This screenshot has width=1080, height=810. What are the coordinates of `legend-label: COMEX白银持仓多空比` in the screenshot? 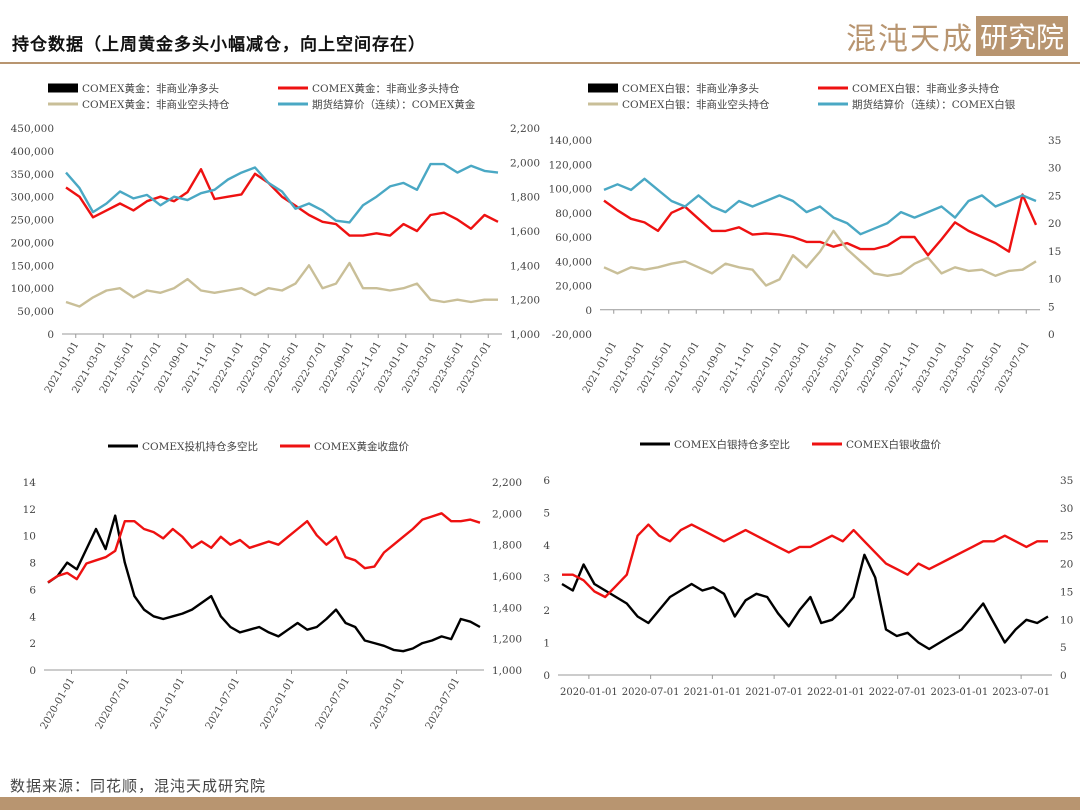 It's located at (732, 444).